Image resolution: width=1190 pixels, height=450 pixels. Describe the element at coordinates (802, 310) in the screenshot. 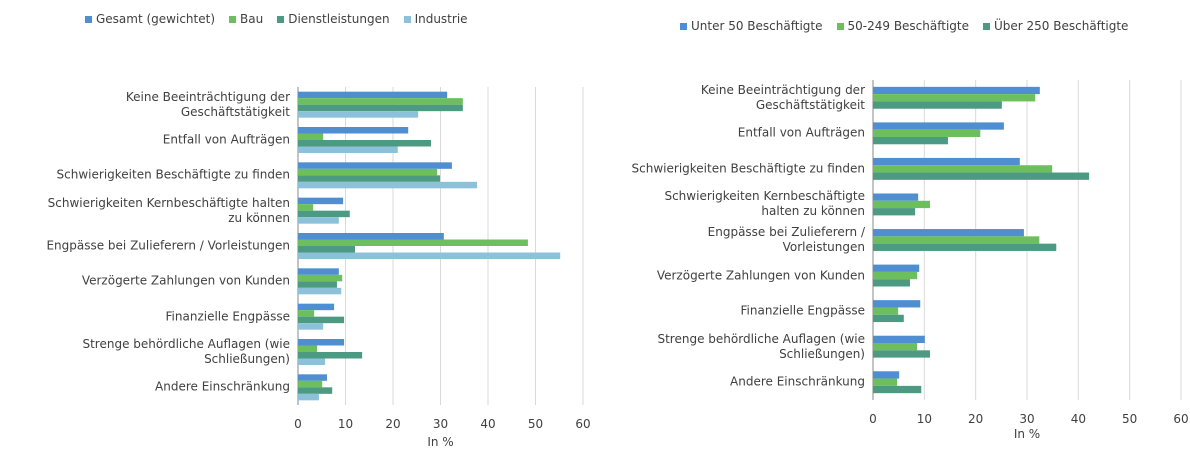

I see `y-tick-label: Finanzielle Engpässe` at that location.